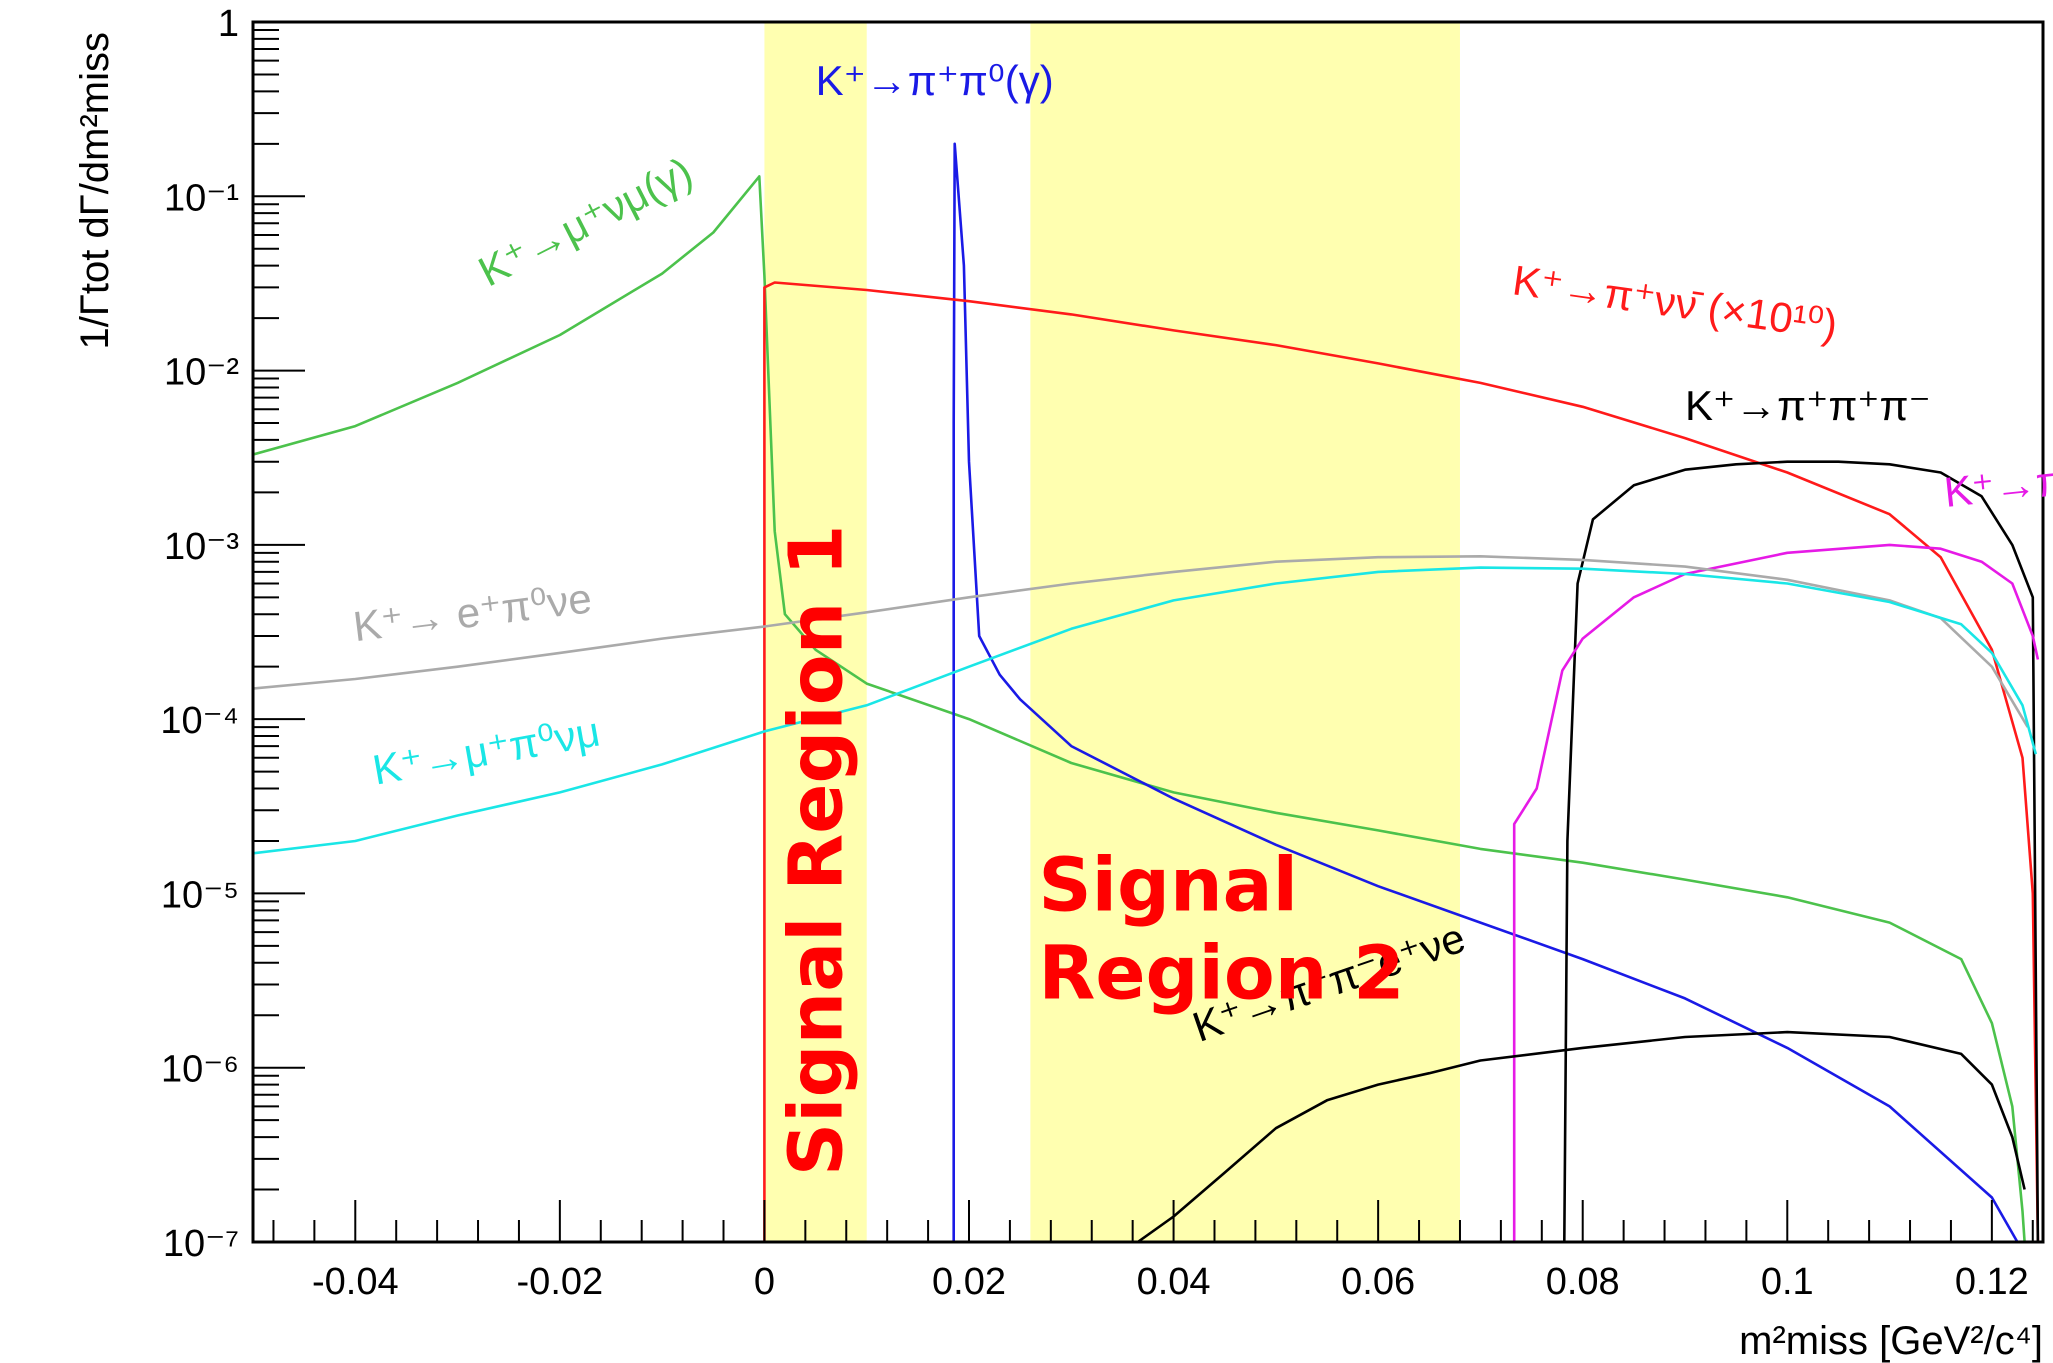 The width and height of the screenshot is (2053, 1363). What do you see at coordinates (1675, 302) in the screenshot?
I see `series-label-3: K⁺→π⁺νν̄ (×10¹⁰)` at bounding box center [1675, 302].